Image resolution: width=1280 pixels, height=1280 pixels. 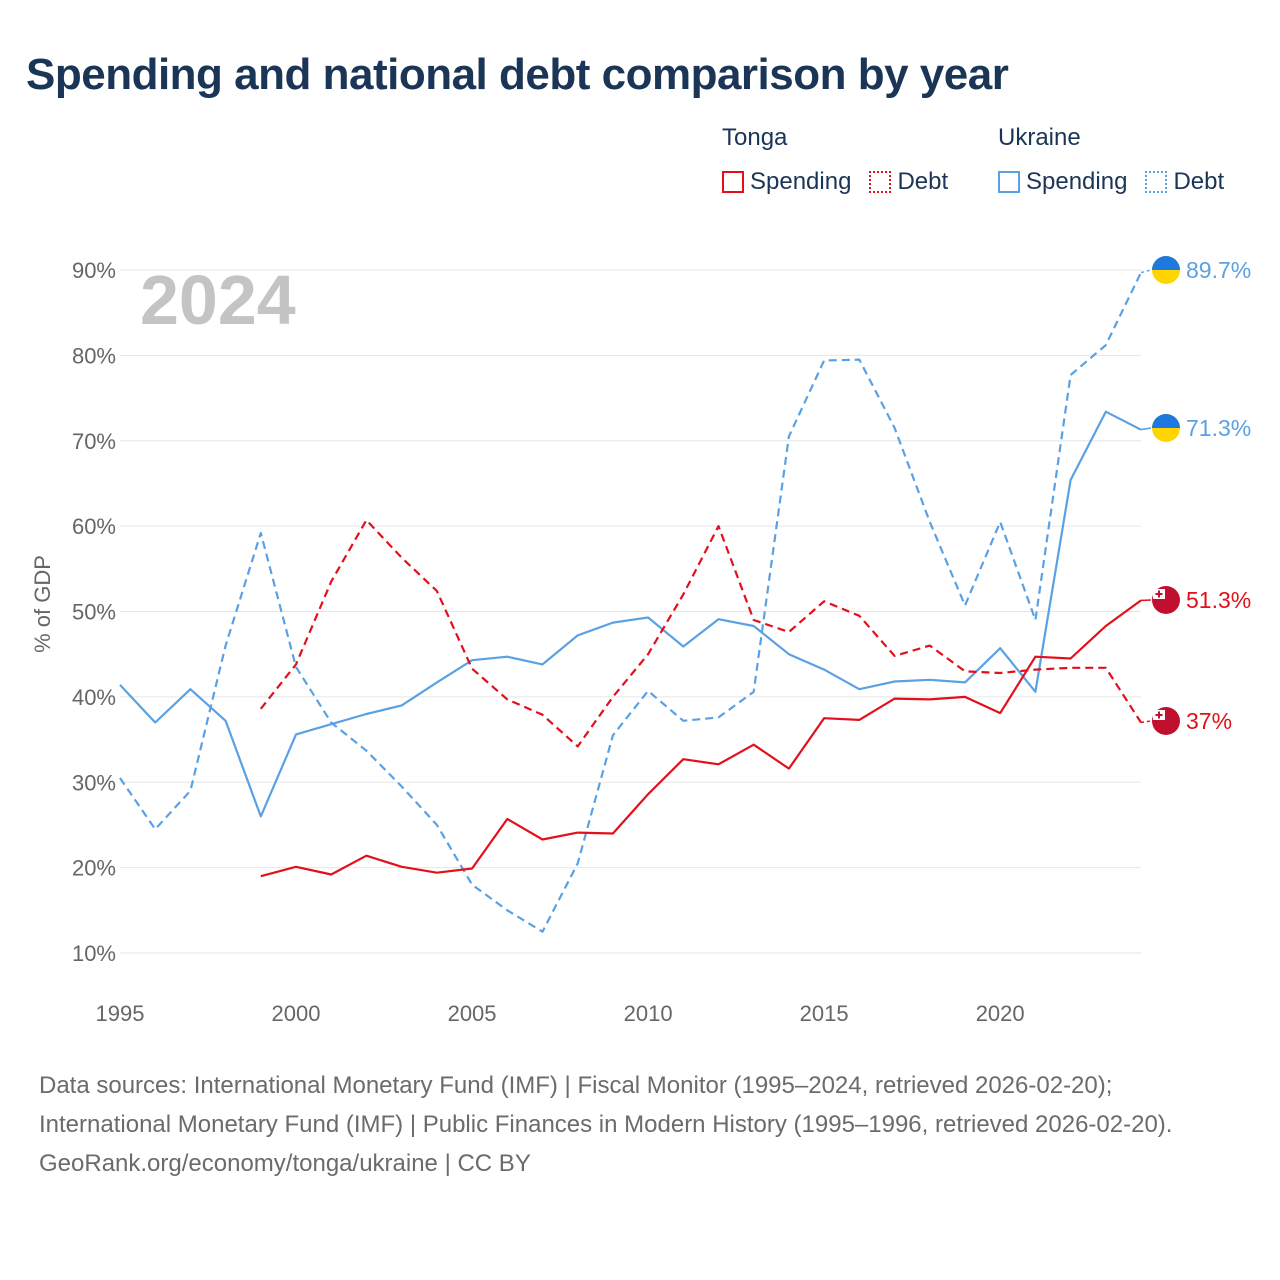 I want to click on series-line-tonga-debt, so click(x=700, y=633).